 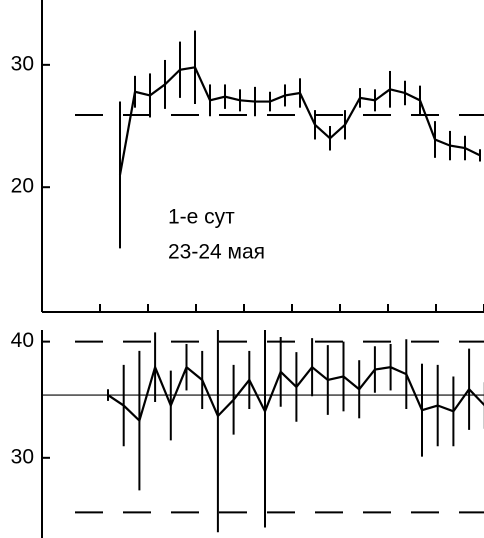 What do you see at coordinates (201, 217) in the screenshot?
I see `annotation: 1-е сут` at bounding box center [201, 217].